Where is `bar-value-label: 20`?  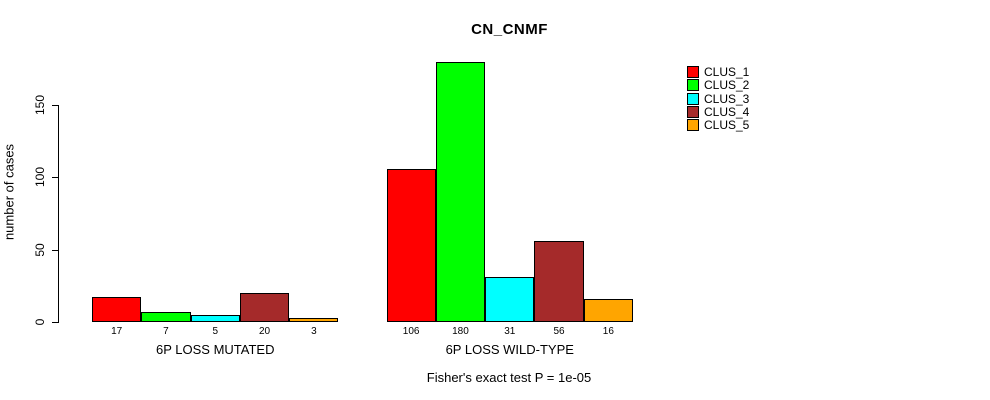 bar-value-label: 20 is located at coordinates (264, 331).